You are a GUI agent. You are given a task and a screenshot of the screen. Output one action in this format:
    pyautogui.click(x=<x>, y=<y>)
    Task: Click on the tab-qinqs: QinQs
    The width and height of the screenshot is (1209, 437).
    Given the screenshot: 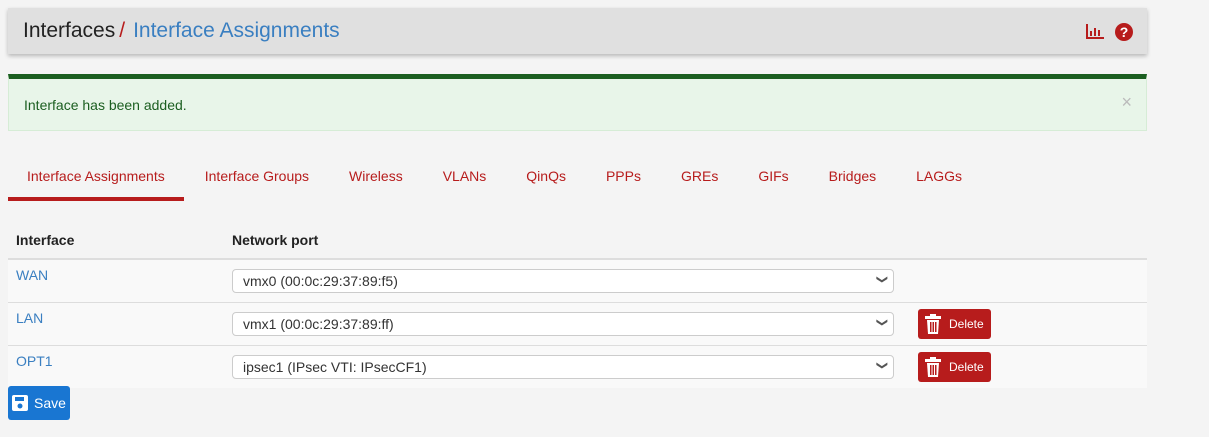 What is the action you would take?
    pyautogui.click(x=546, y=176)
    